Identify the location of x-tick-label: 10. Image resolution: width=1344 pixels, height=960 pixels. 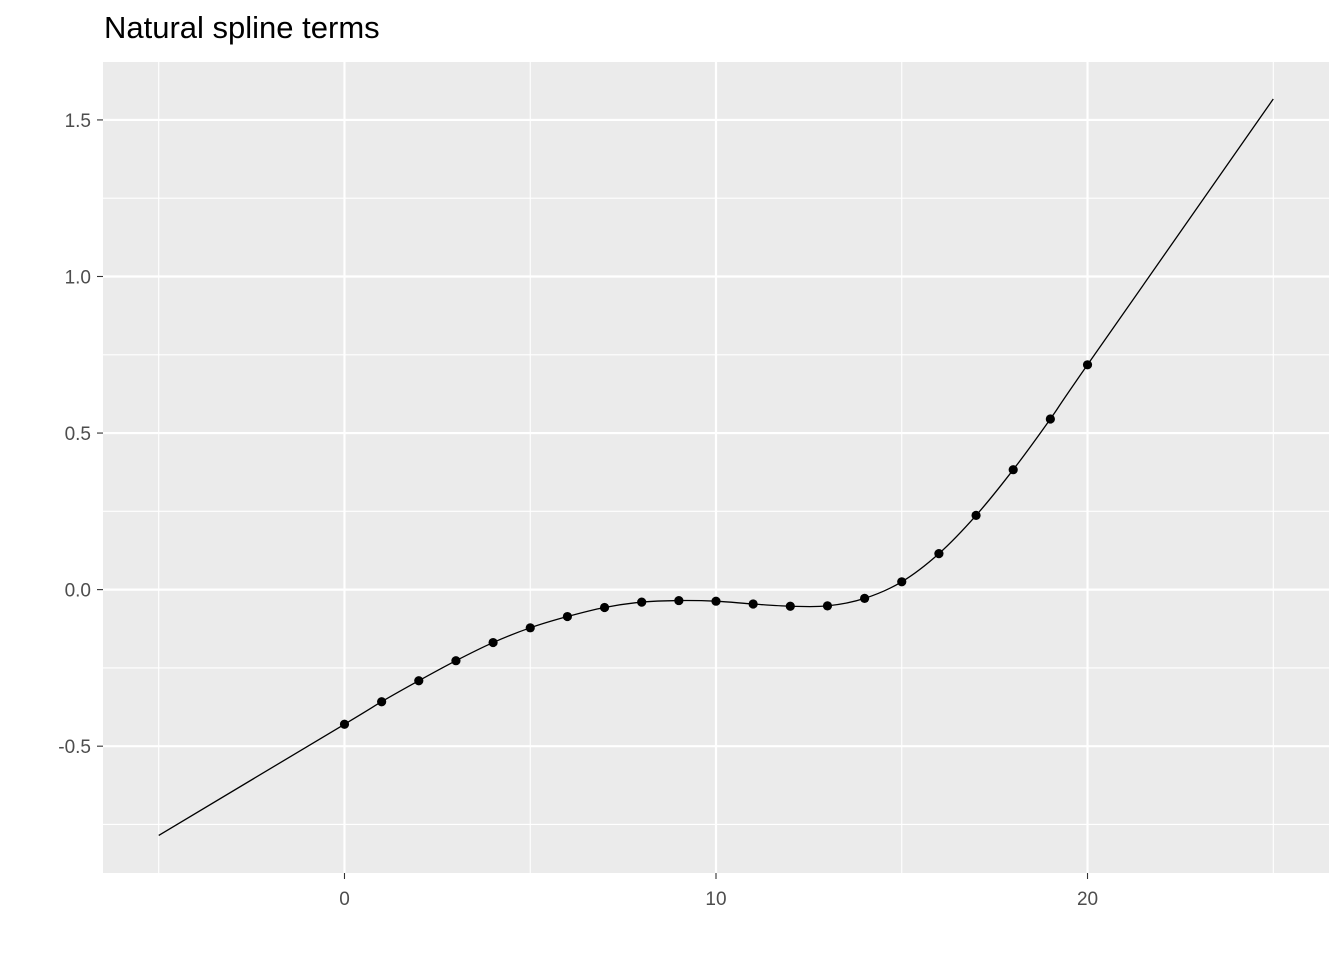
(715, 899).